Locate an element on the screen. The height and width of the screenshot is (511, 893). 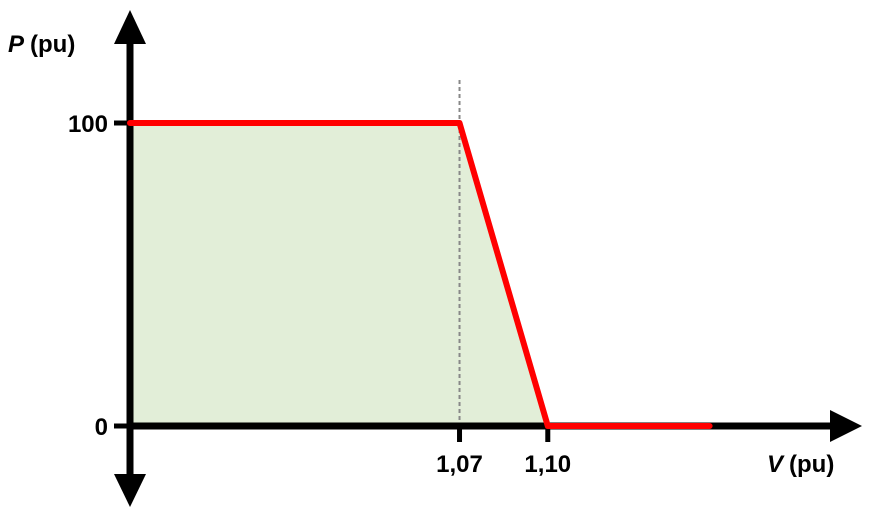
y-axis-arrow-down-icon is located at coordinates (130, 490).